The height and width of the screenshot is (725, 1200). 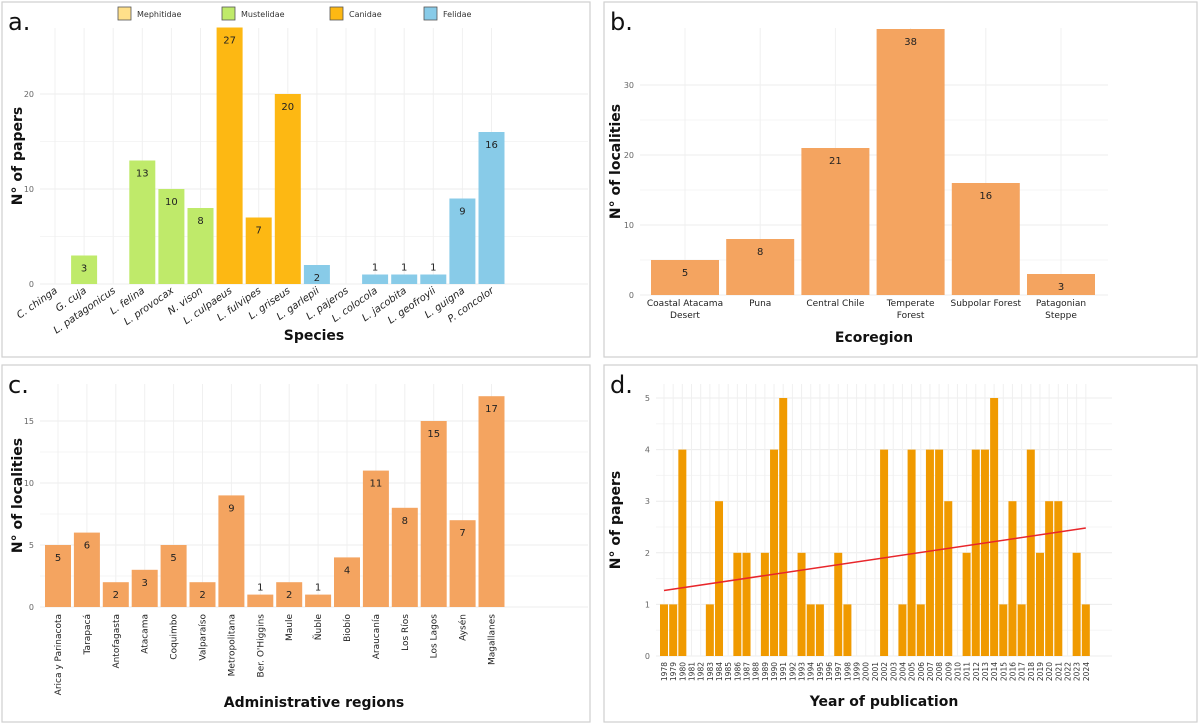 What do you see at coordinates (857, 671) in the screenshot?
I see `x-tick-label: 1999` at bounding box center [857, 671].